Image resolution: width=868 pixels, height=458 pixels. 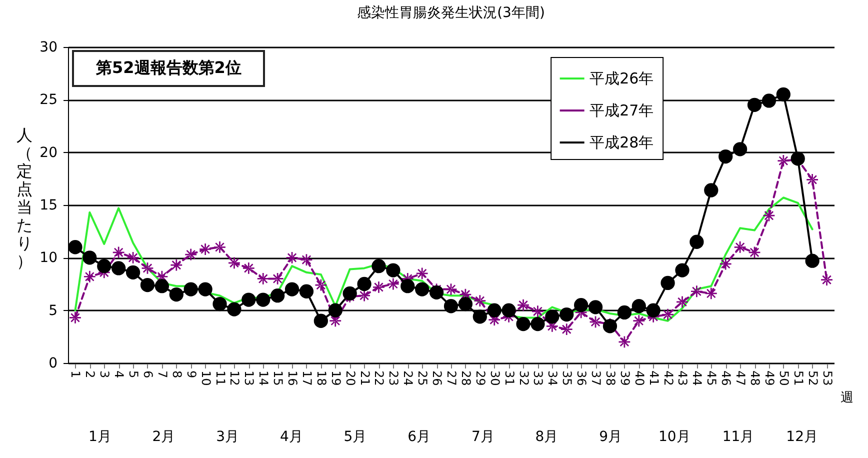 What do you see at coordinates (365, 378) in the screenshot?
I see `x-tick-label: 21` at bounding box center [365, 378].